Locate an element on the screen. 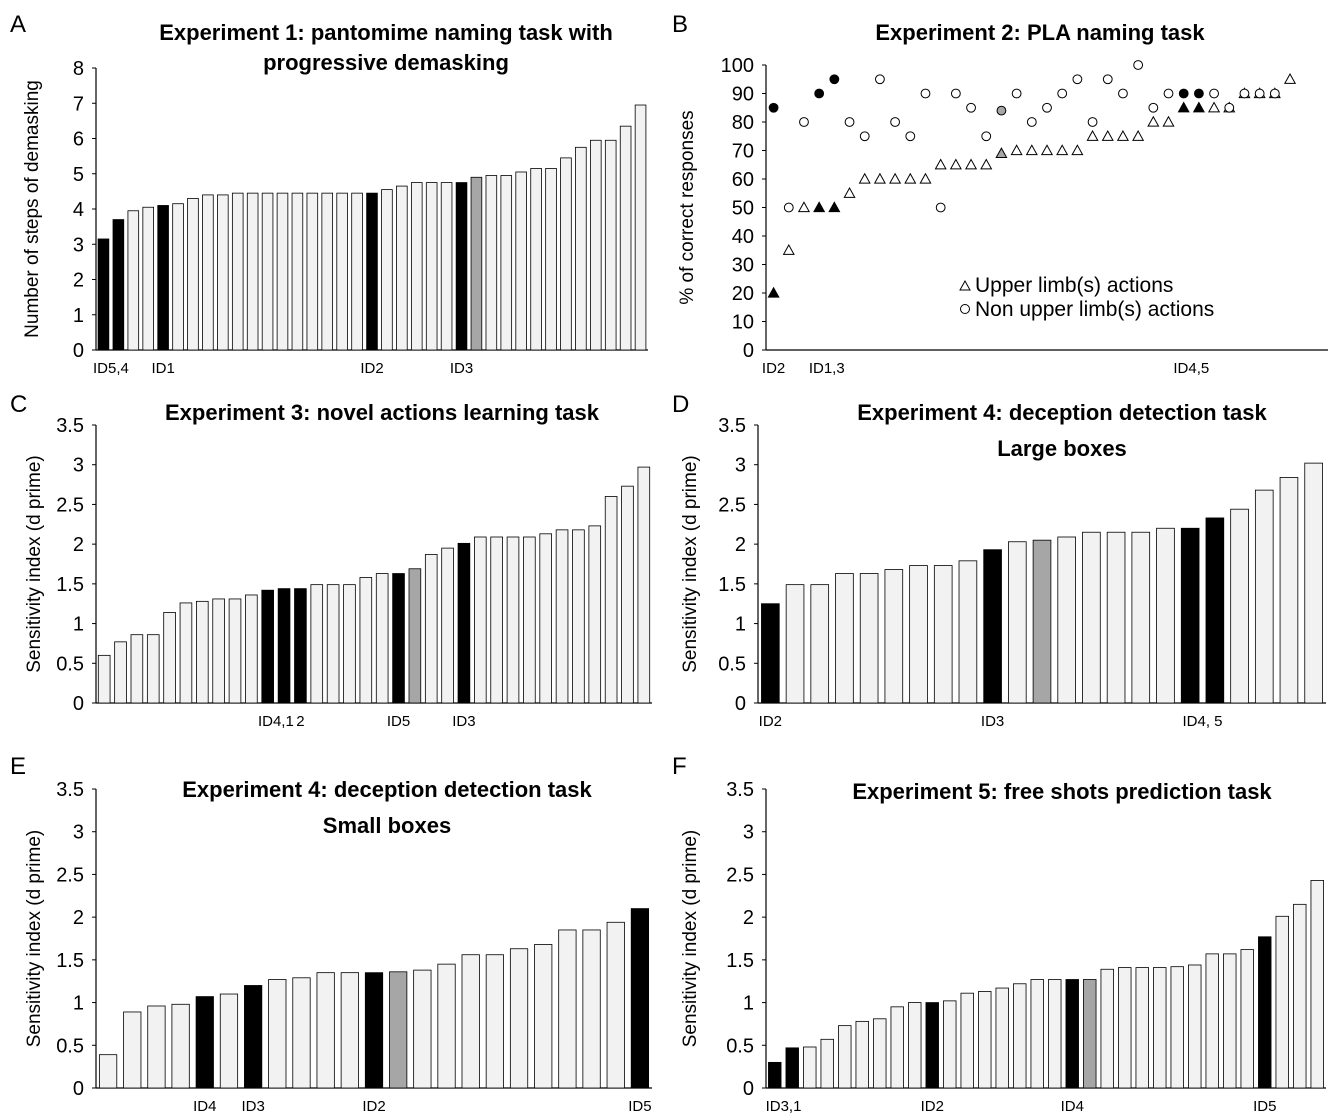 This screenshot has width=1334, height=1114. y-tick-label: 4 is located at coordinates (78, 210).